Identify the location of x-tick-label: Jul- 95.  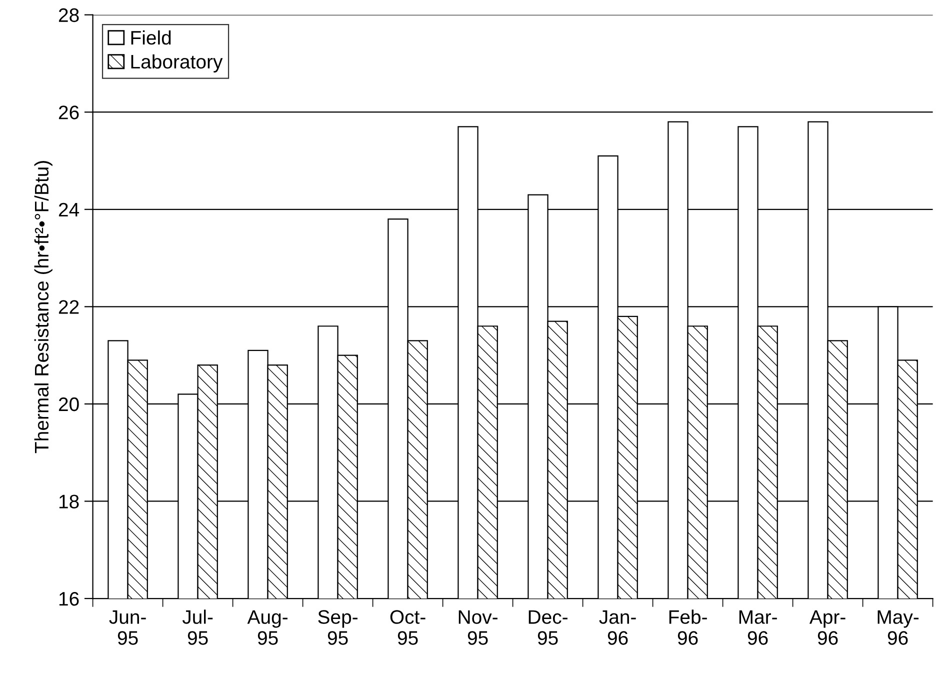
(197, 627).